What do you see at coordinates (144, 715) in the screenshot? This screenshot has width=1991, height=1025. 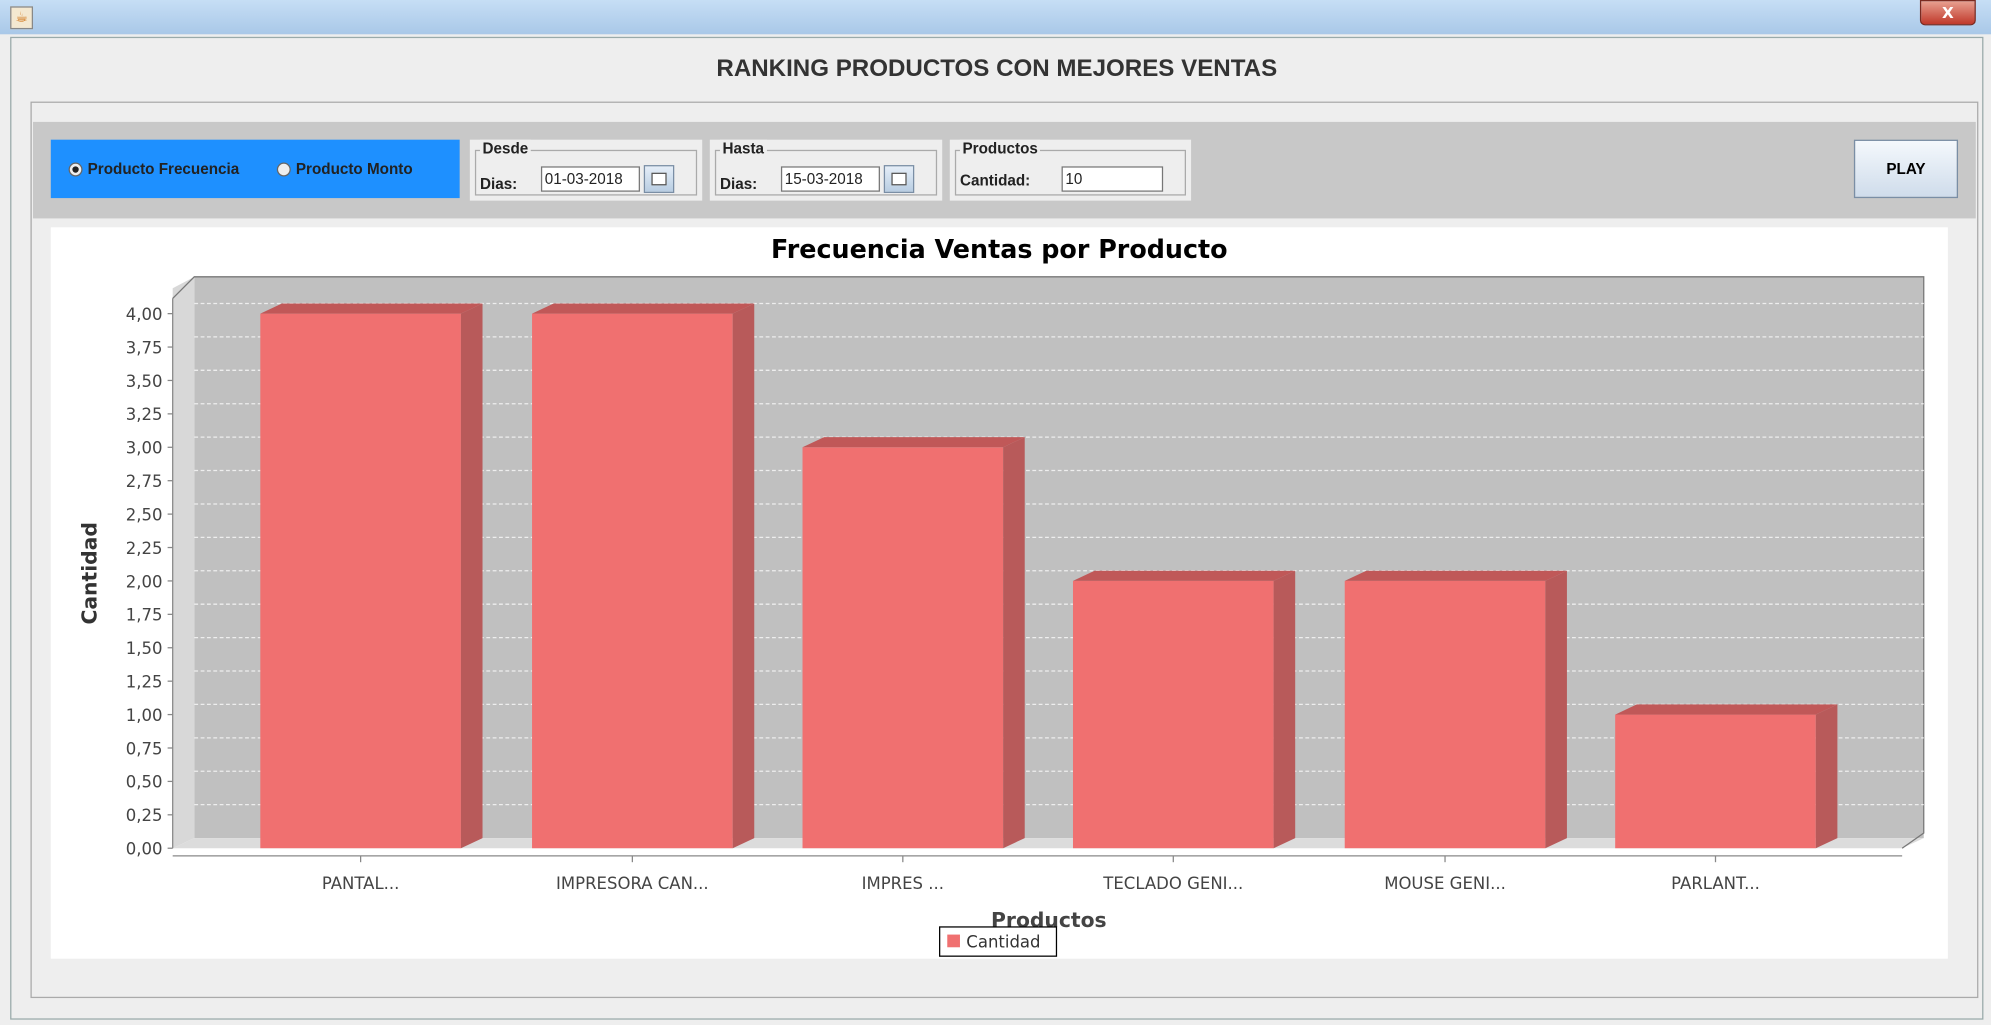 I see `y-tick-label: 1,00` at bounding box center [144, 715].